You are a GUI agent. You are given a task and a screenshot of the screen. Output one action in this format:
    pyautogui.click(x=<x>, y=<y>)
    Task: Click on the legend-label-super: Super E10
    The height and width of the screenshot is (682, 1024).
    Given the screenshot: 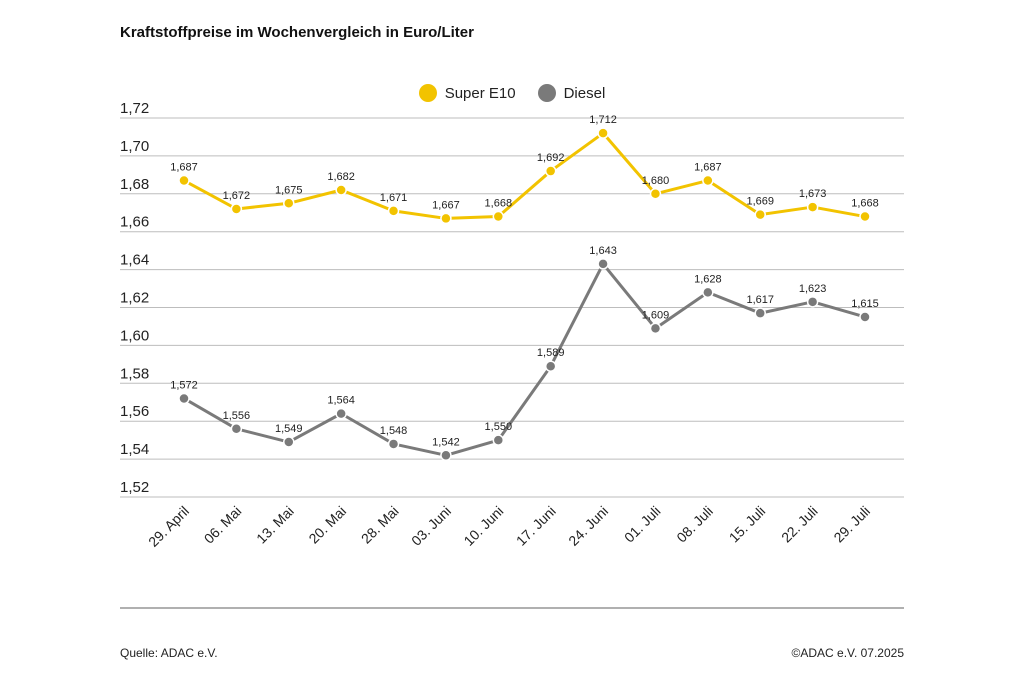 What is the action you would take?
    pyautogui.click(x=480, y=93)
    